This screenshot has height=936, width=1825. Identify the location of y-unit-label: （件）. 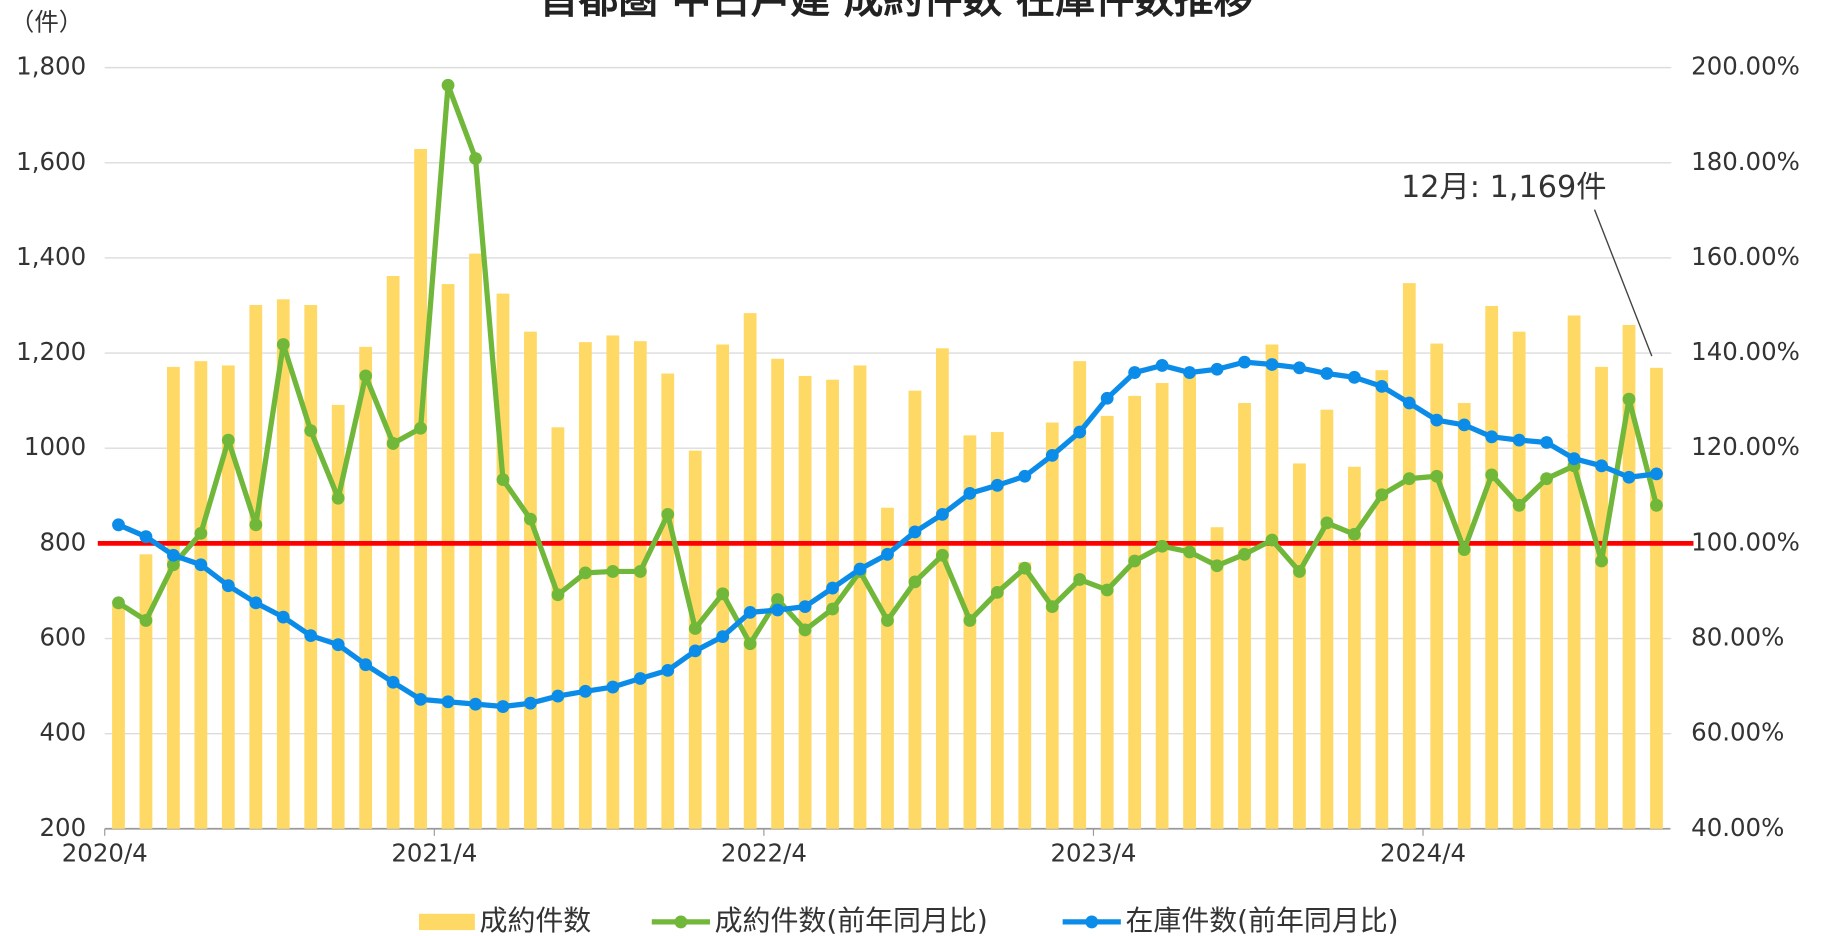
(46, 21).